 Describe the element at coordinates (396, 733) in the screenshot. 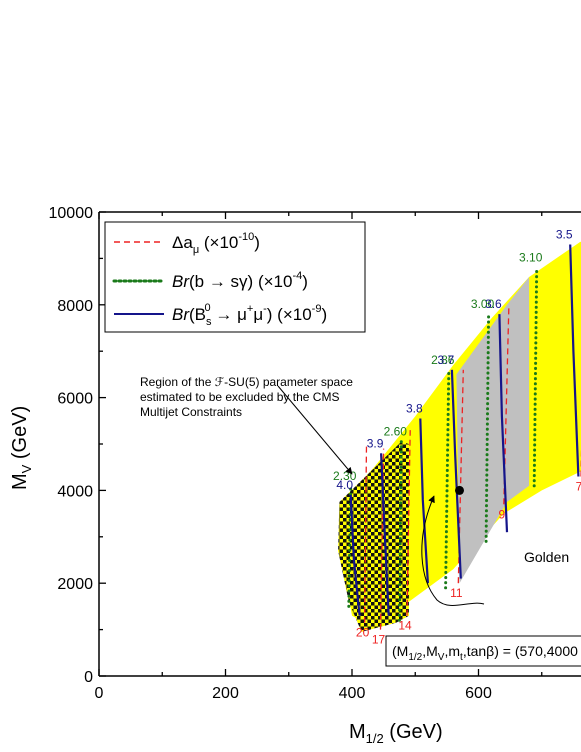

I see `x-axis-title: M1/2 (GeV)` at that location.